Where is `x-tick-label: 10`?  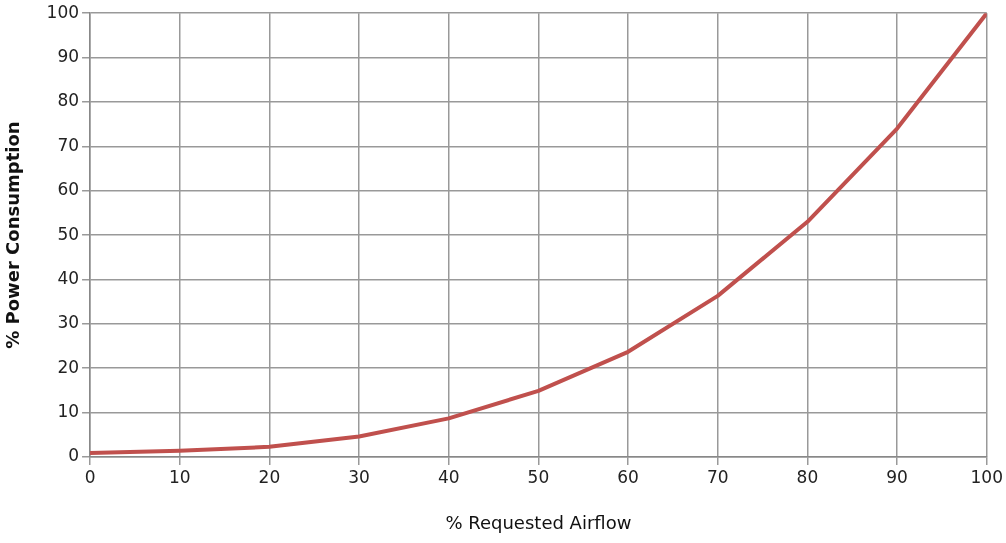 x-tick-label: 10 is located at coordinates (179, 476).